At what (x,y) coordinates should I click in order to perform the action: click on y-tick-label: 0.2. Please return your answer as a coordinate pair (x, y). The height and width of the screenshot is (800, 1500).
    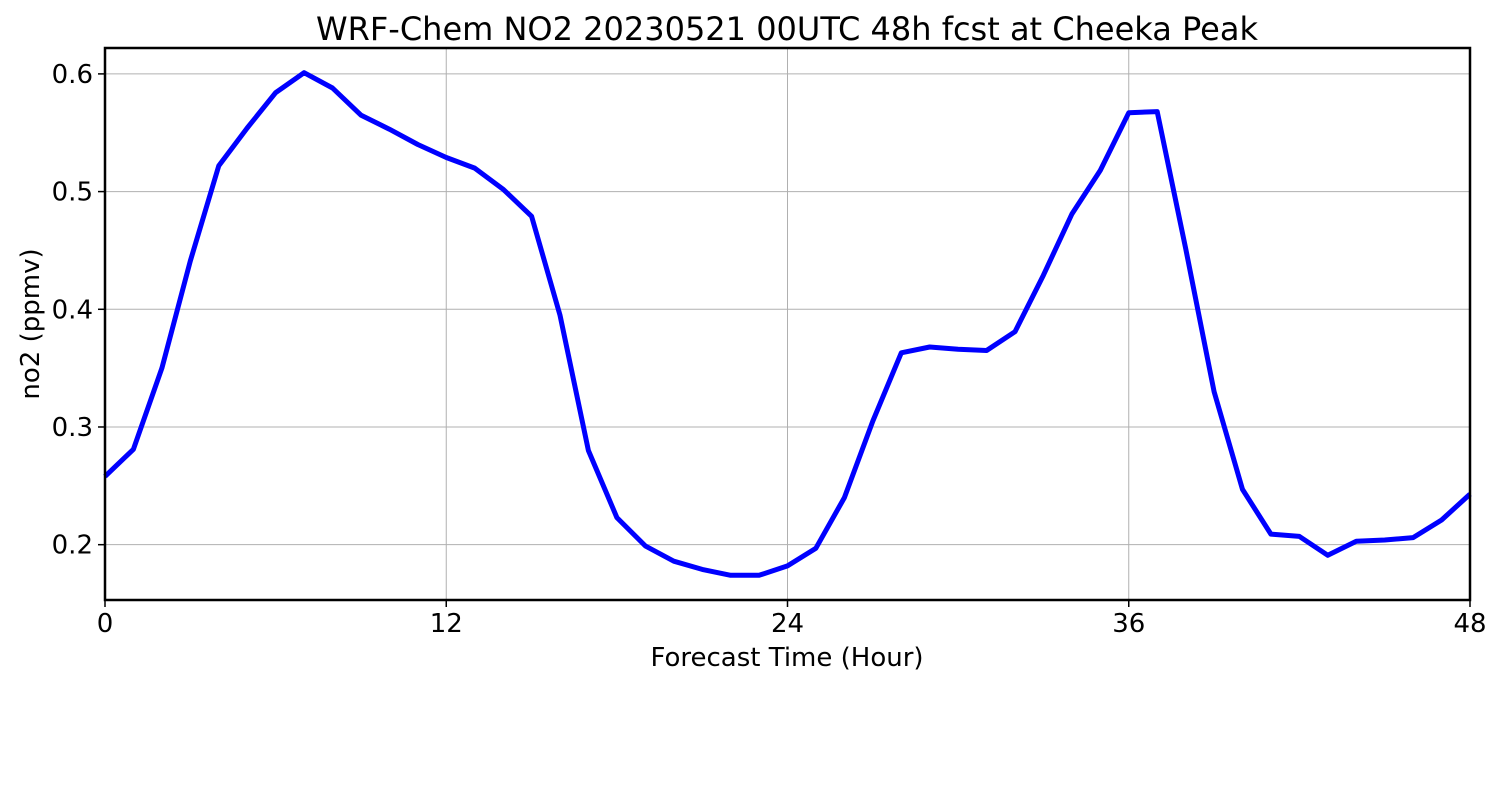
    Looking at the image, I should click on (72, 546).